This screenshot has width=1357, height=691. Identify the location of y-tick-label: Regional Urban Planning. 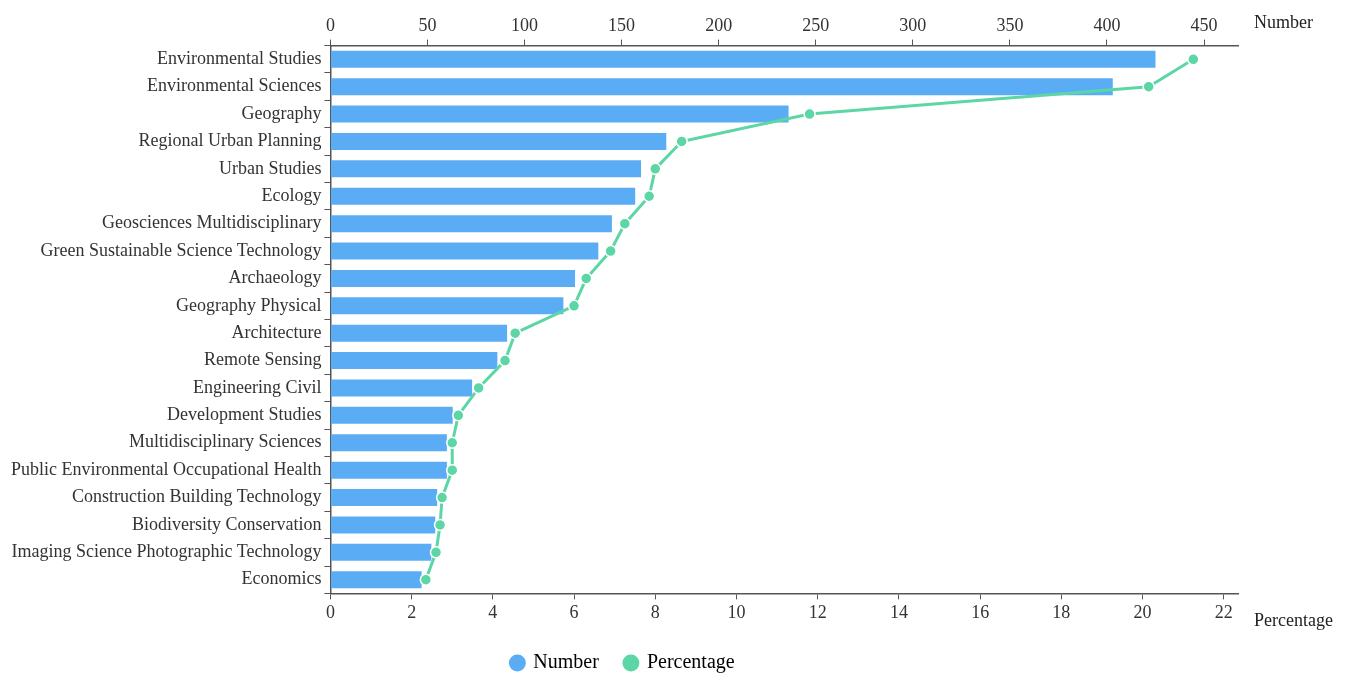
(230, 140).